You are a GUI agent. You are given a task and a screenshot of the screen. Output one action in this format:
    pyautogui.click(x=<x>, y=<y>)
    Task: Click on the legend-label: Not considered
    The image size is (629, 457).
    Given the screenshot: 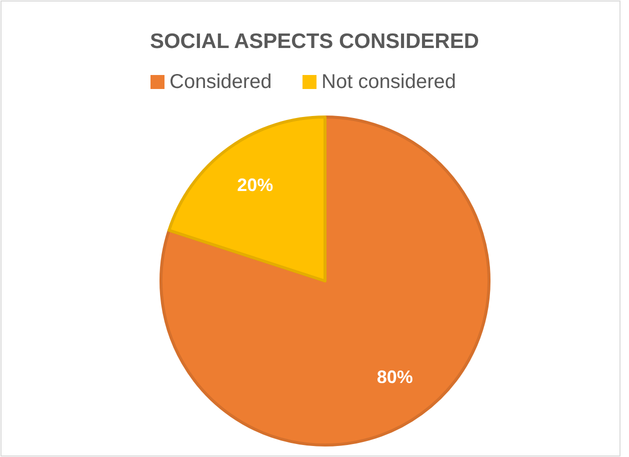 What is the action you would take?
    pyautogui.click(x=389, y=82)
    